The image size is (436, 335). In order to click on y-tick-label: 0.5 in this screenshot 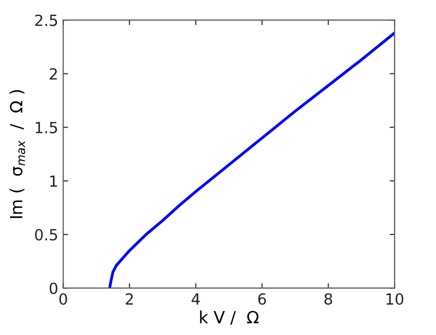, I will do `click(46, 234)`.